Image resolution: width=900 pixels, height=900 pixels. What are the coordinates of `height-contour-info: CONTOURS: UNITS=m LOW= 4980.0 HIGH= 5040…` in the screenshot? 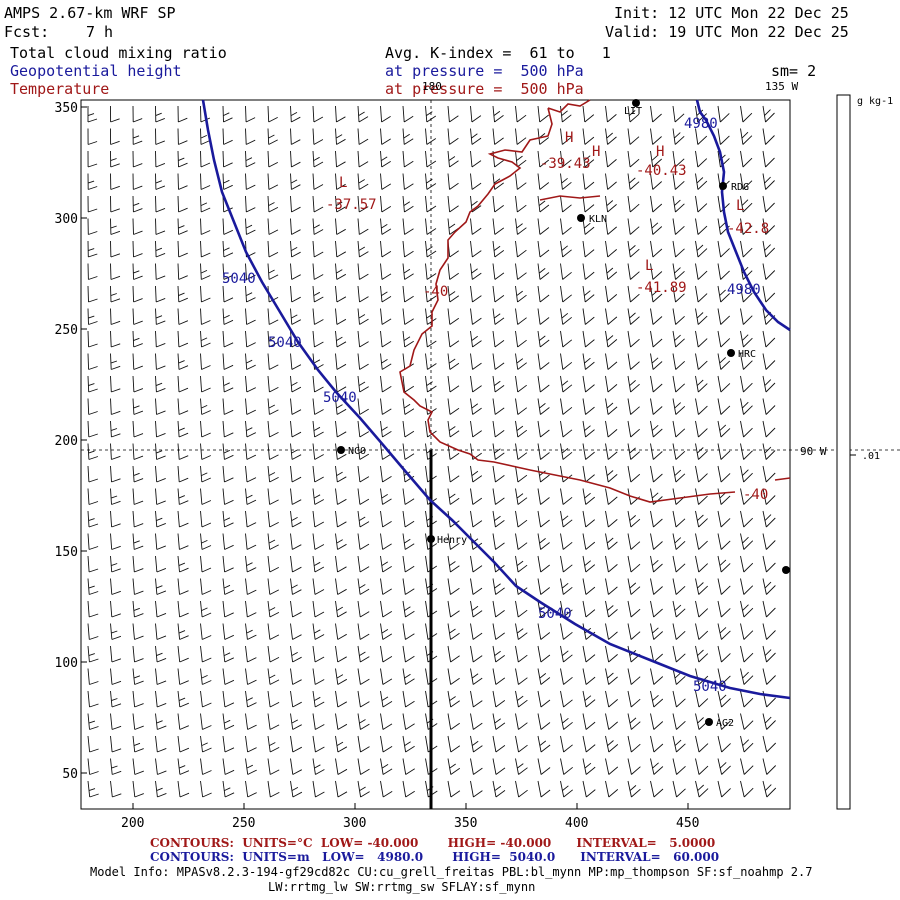 It's located at (435, 857).